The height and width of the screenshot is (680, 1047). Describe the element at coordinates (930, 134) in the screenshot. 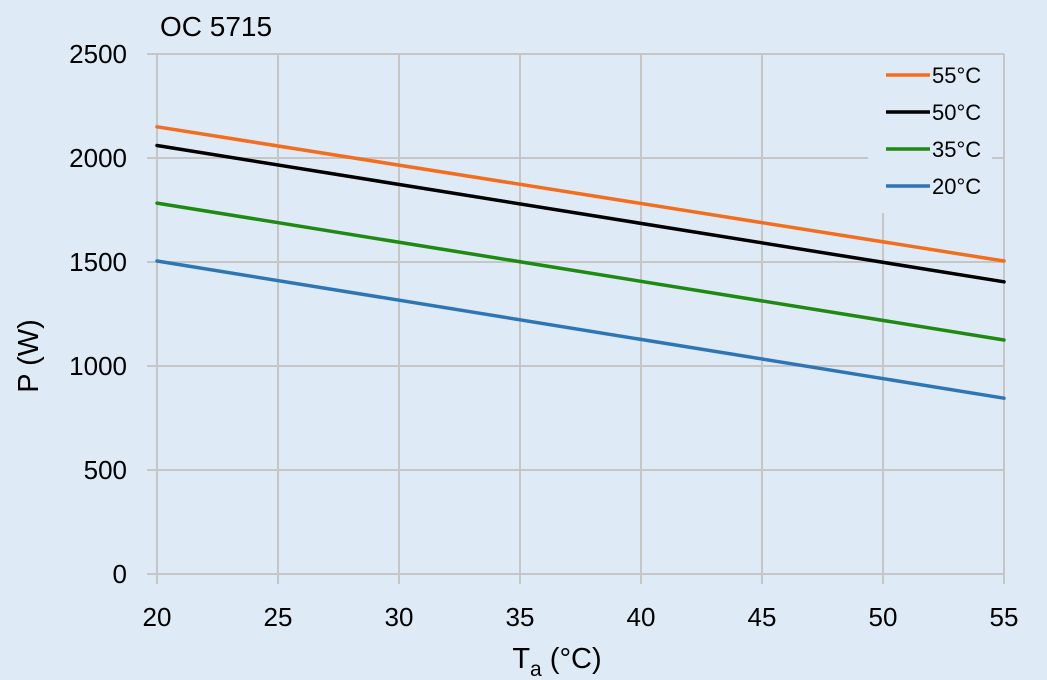

I see `legend: 55°C 50°C 35°C 20°C` at that location.